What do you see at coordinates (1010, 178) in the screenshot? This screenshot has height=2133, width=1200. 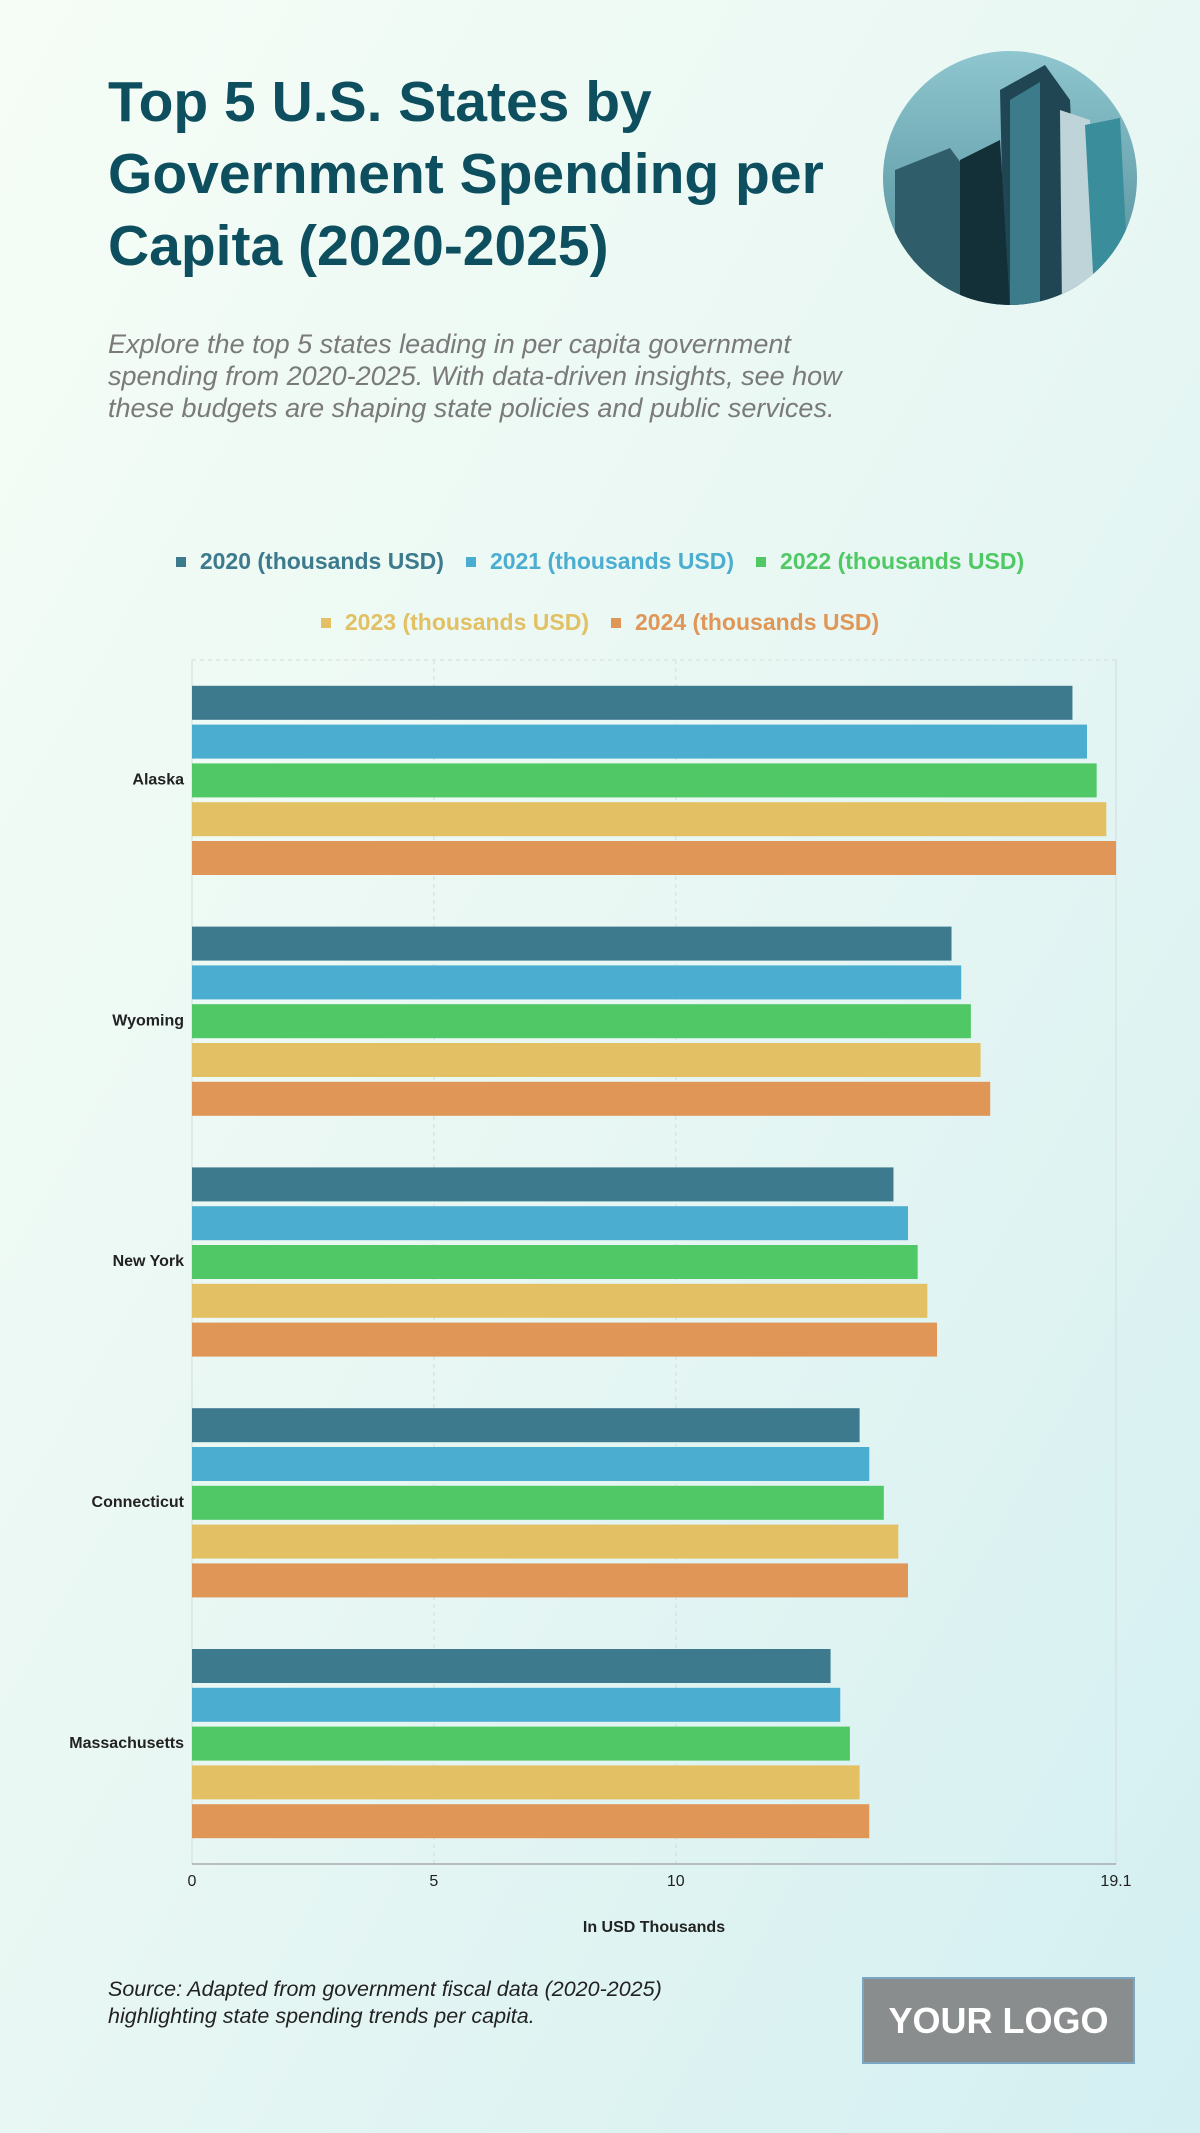 I see `header-image` at bounding box center [1010, 178].